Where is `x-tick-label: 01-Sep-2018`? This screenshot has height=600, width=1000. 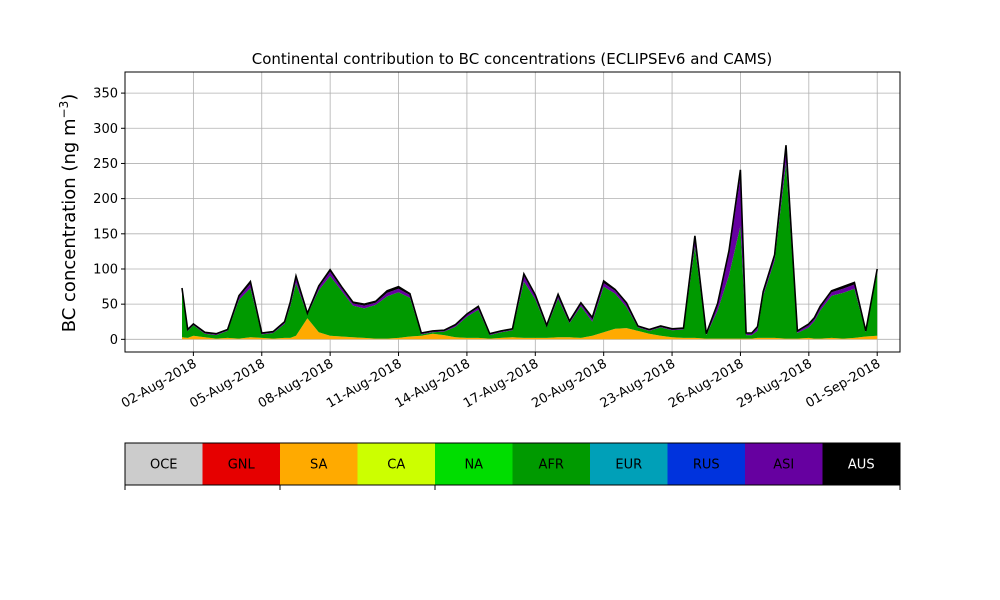 x-tick-label: 01-Sep-2018 is located at coordinates (843, 383).